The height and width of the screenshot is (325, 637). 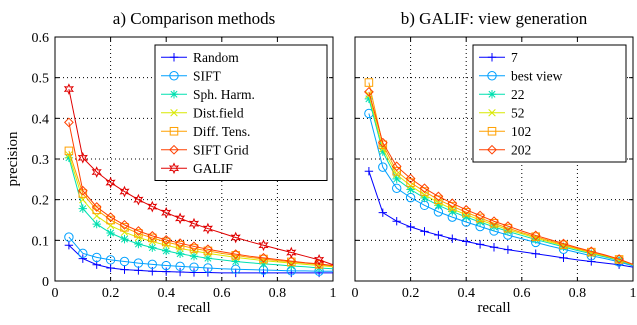 I want to click on y-tick-label: 0.5, so click(x=41, y=79).